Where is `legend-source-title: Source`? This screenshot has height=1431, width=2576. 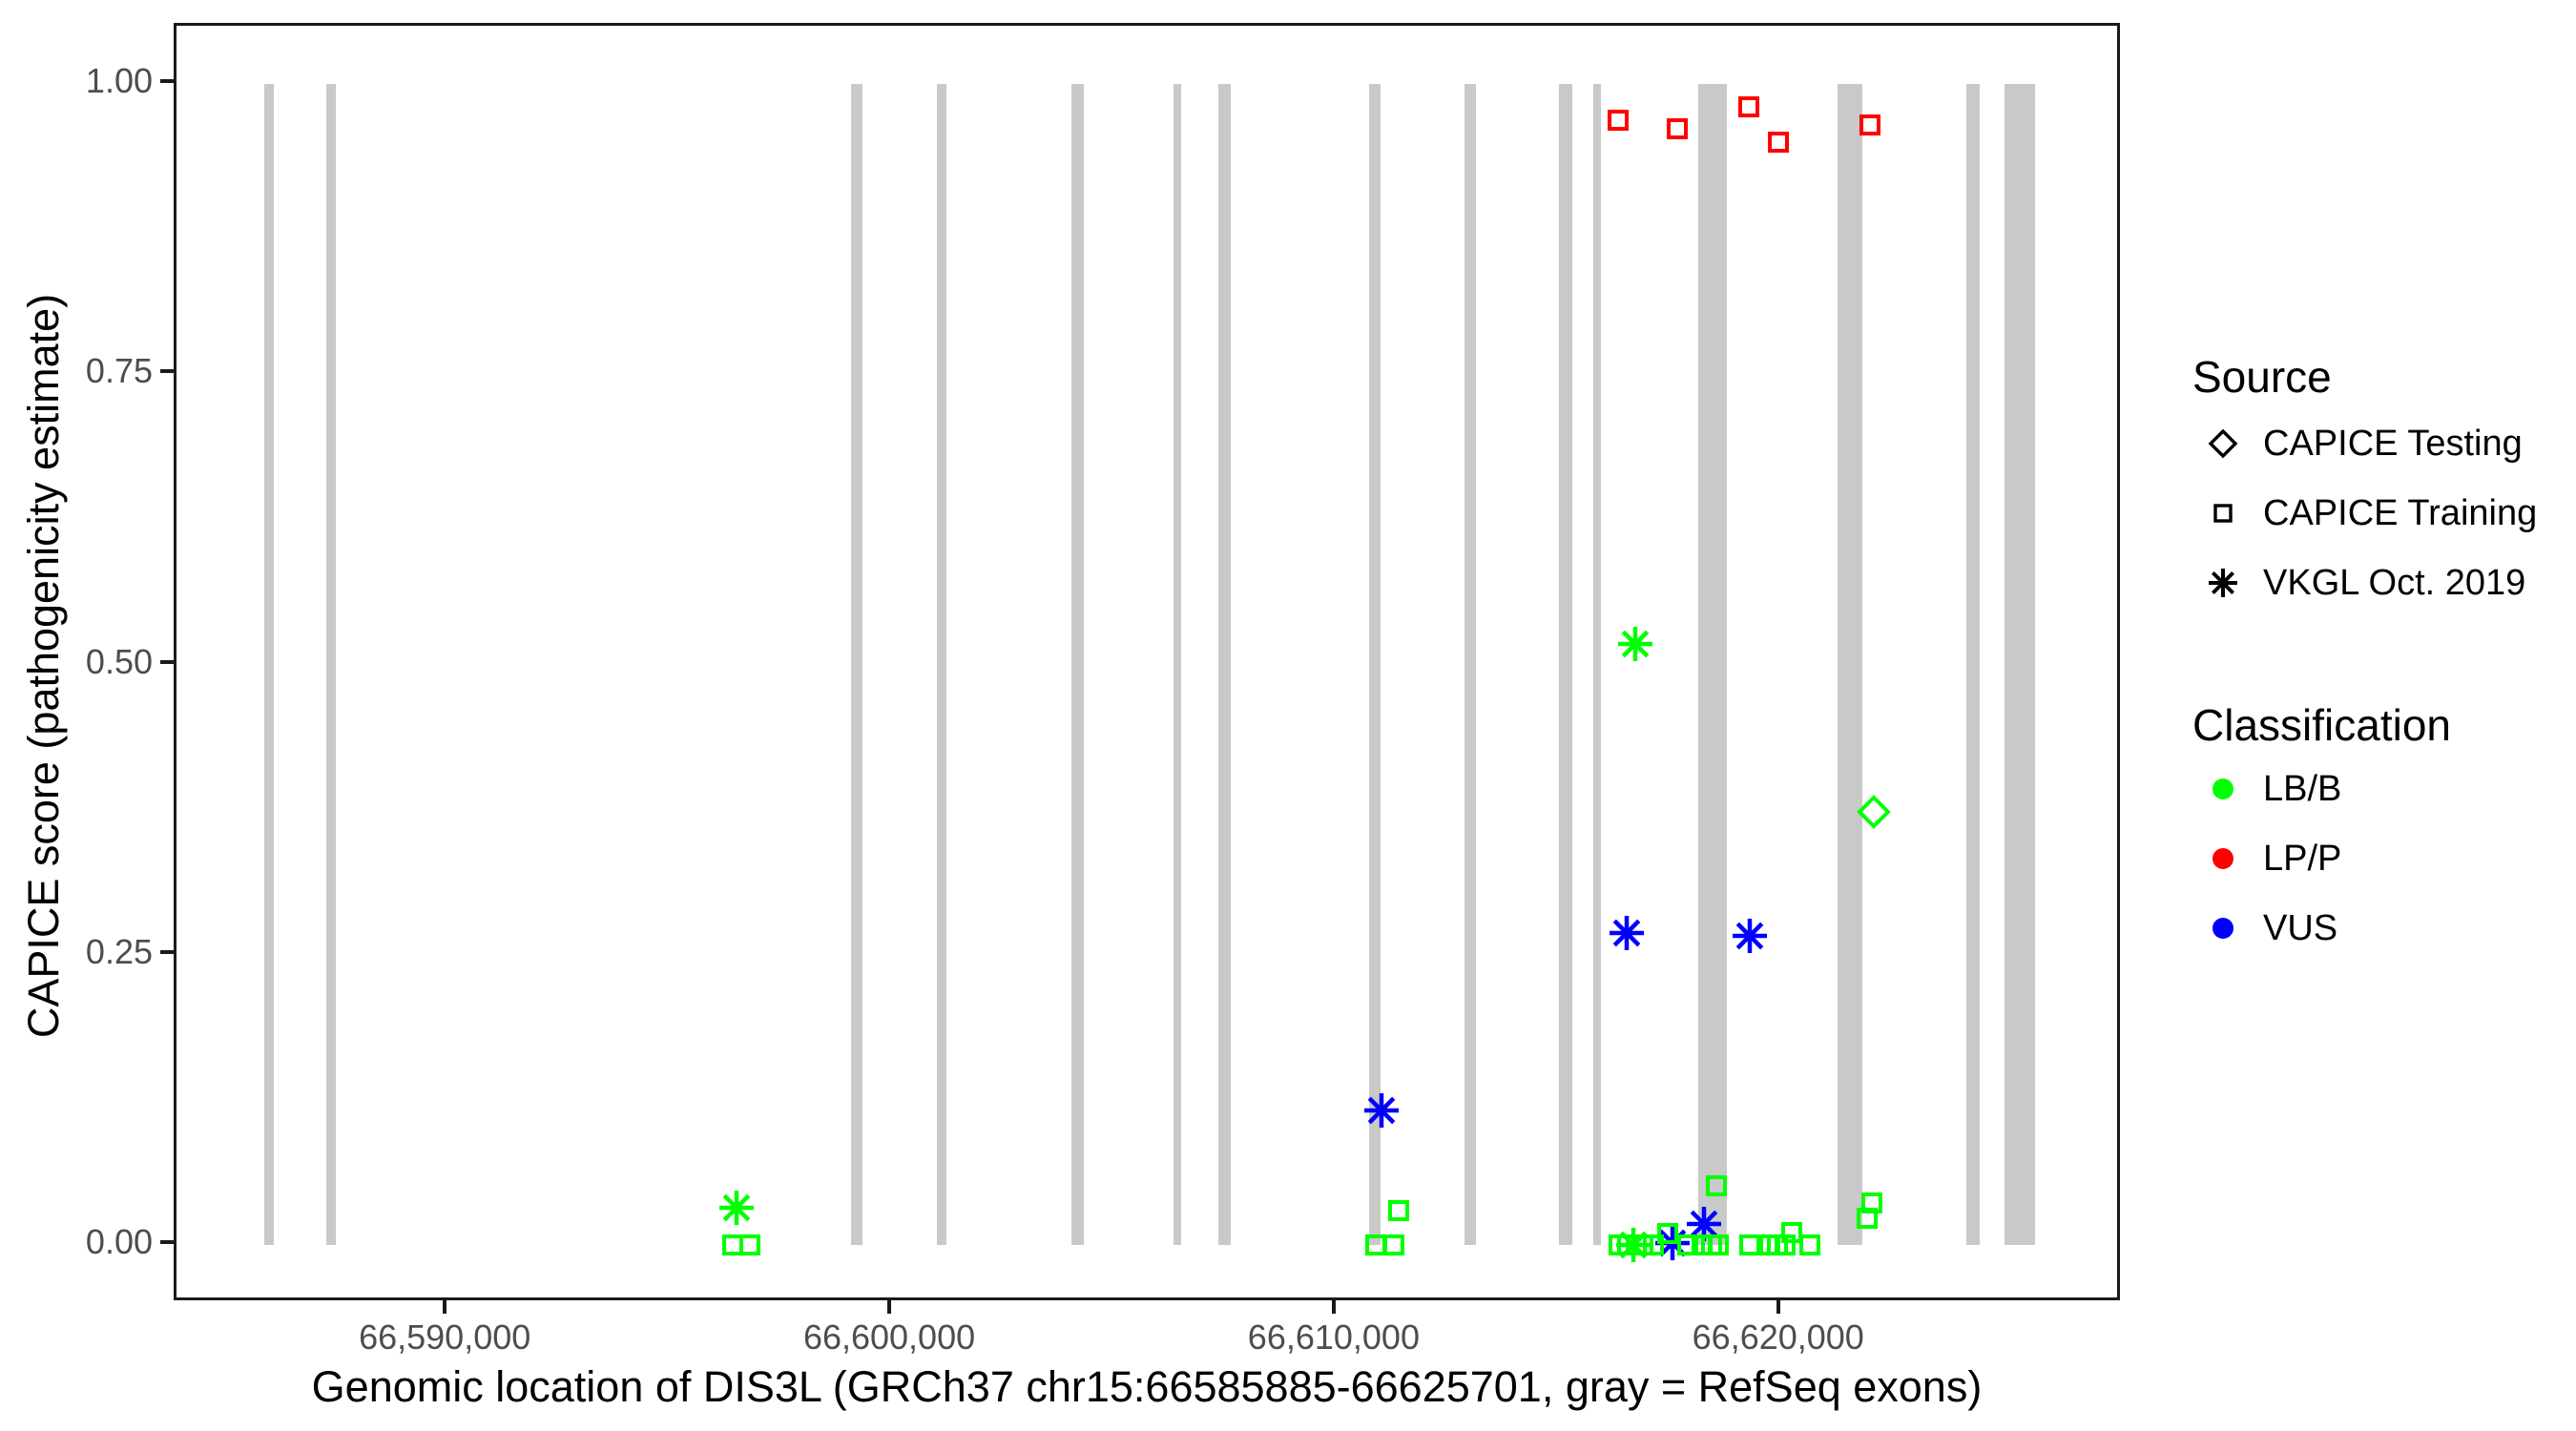 legend-source-title: Source is located at coordinates (2262, 377).